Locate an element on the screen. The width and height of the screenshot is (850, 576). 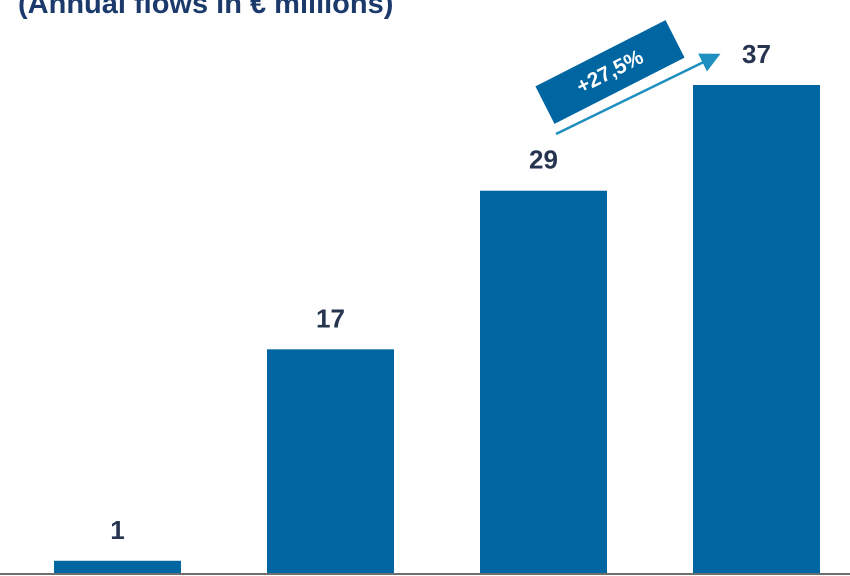
growth-badge-box is located at coordinates (610, 72).